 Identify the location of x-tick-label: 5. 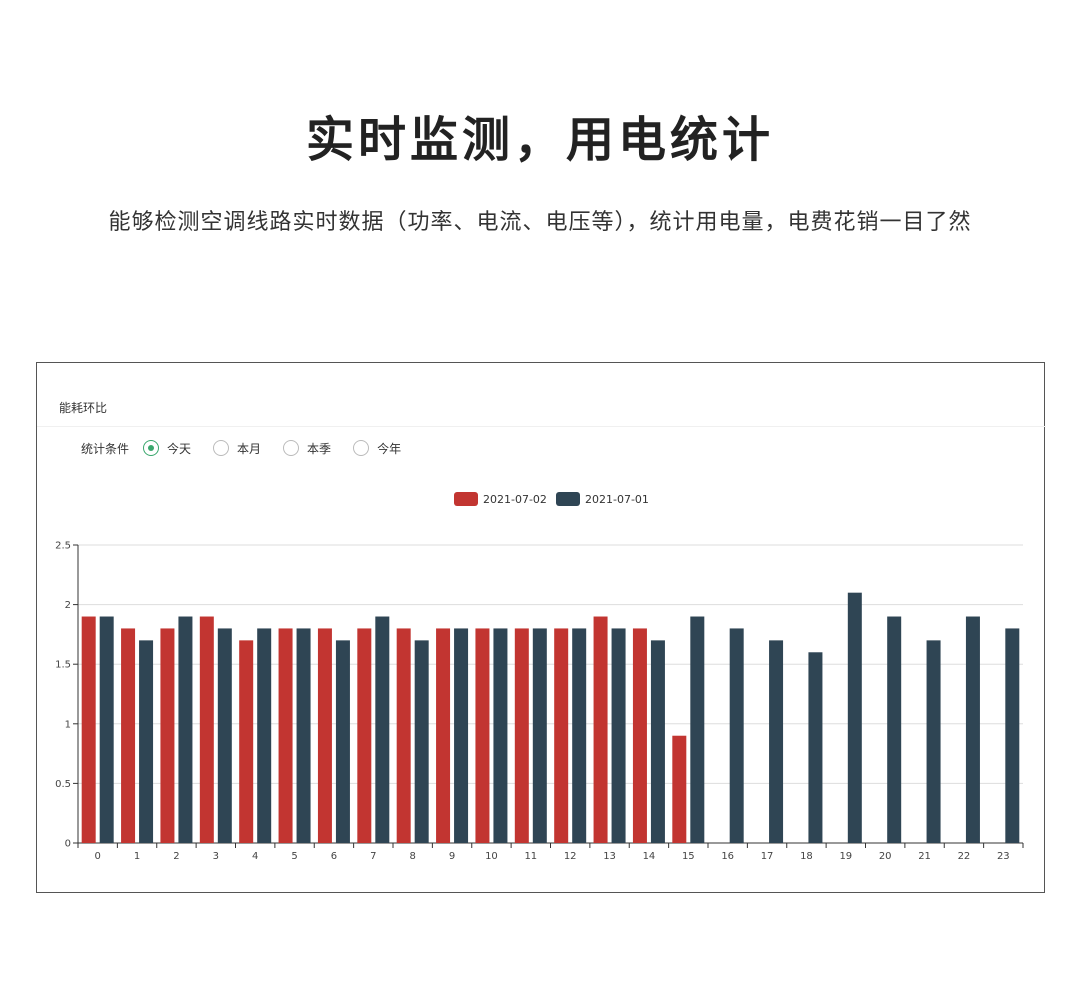
(294, 856).